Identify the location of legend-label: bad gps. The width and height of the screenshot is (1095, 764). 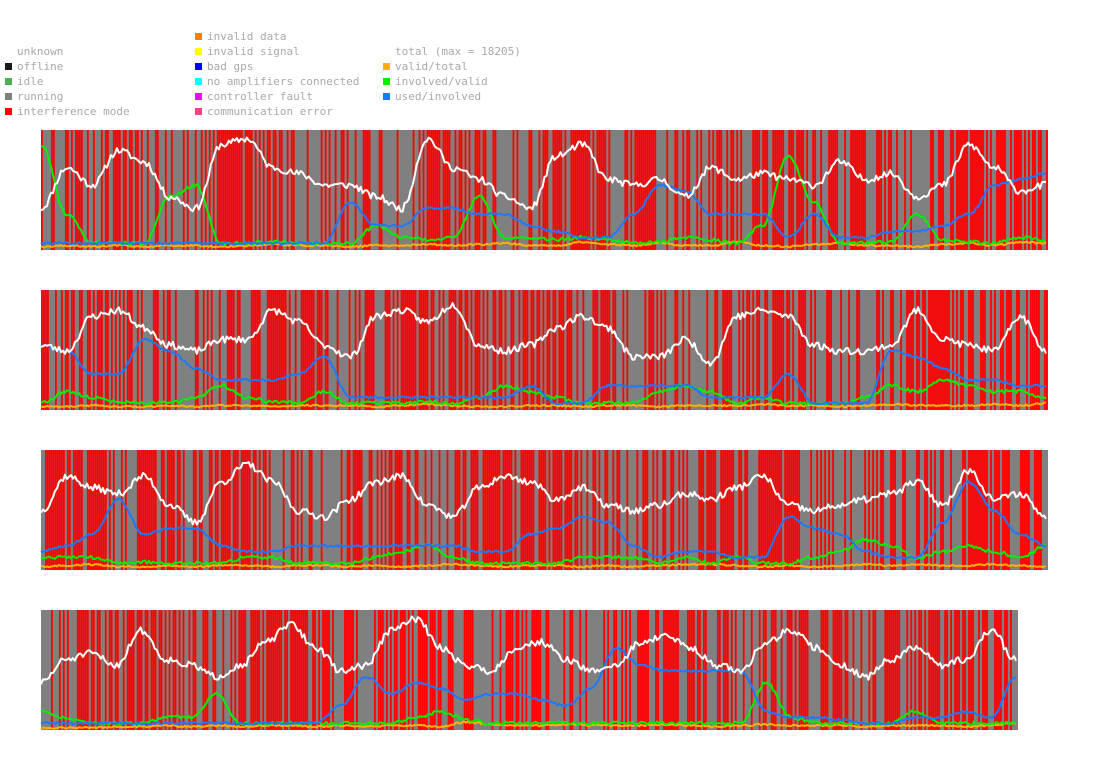
(230, 66).